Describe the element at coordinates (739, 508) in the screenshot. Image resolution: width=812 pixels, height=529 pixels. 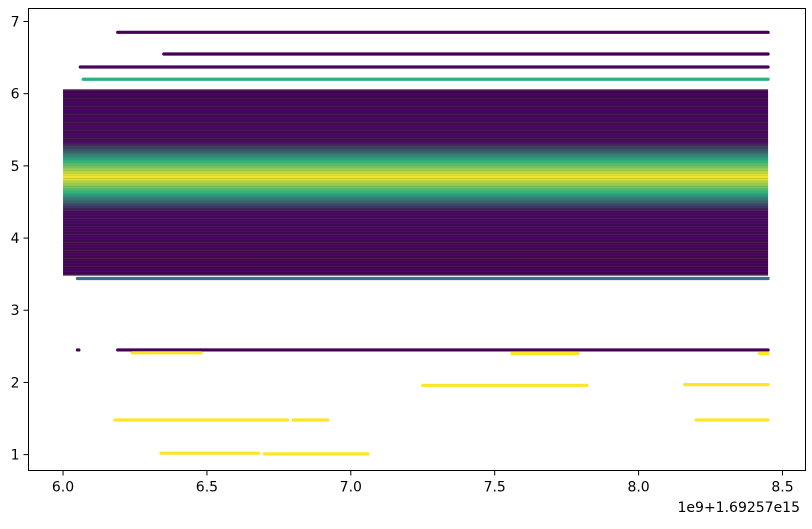
I see `x-offset-label: 1e9+1.69257e15` at that location.